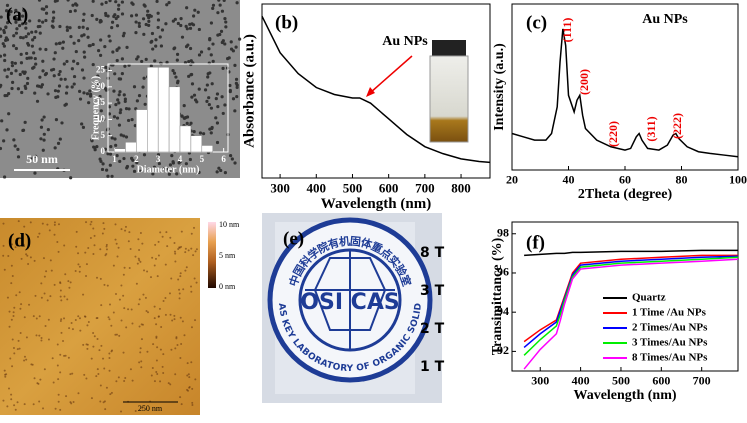  Describe the element at coordinates (101, 70) in the screenshot. I see `y-tick-label: 25` at that location.